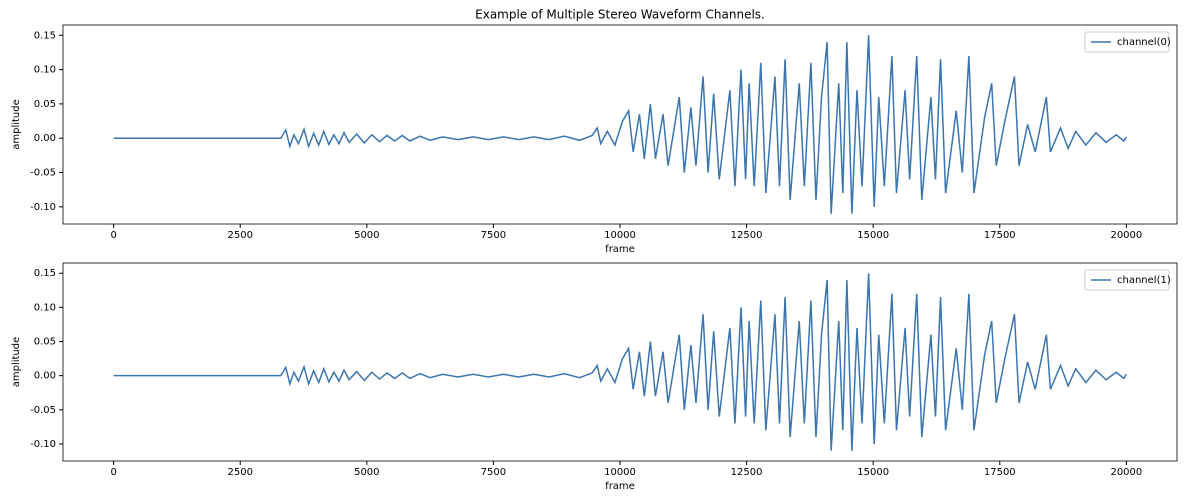  What do you see at coordinates (1144, 42) in the screenshot?
I see `legend-label: channel(0)` at bounding box center [1144, 42].